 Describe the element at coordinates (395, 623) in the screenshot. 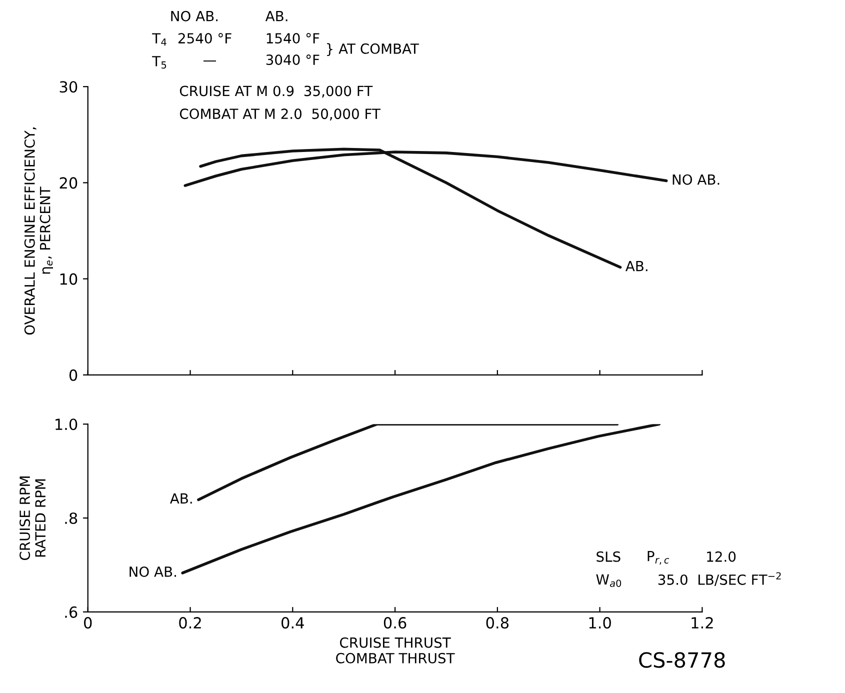

I see `x-tick-label: 0.6` at that location.